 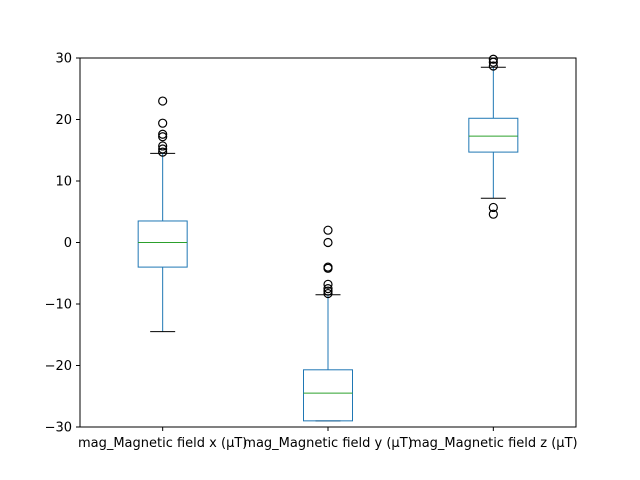 What do you see at coordinates (68, 243) in the screenshot?
I see `y-tick-label: 0` at bounding box center [68, 243].